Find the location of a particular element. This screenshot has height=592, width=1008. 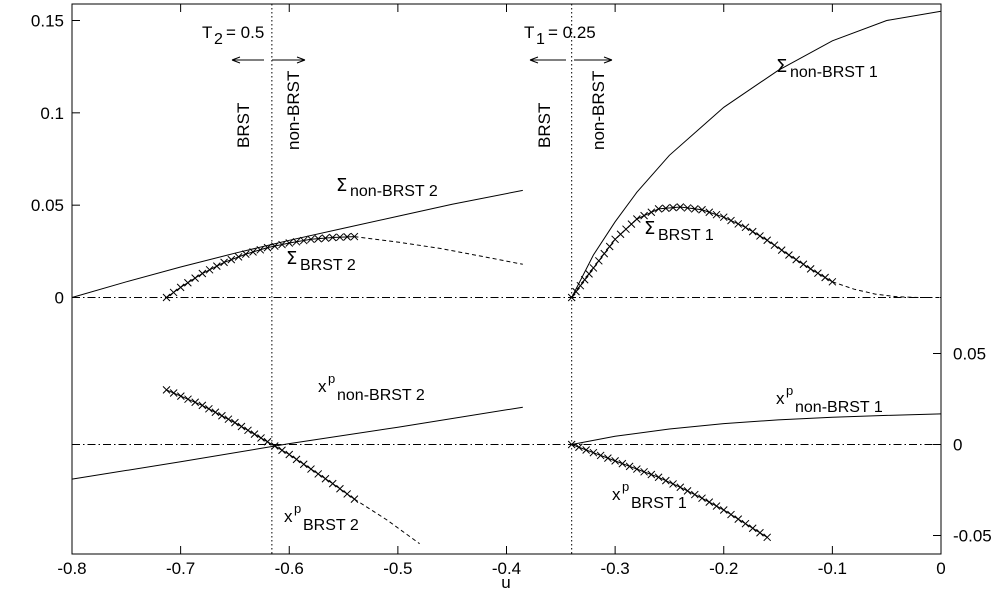

t1-subscript: 1 is located at coordinates (540, 39).